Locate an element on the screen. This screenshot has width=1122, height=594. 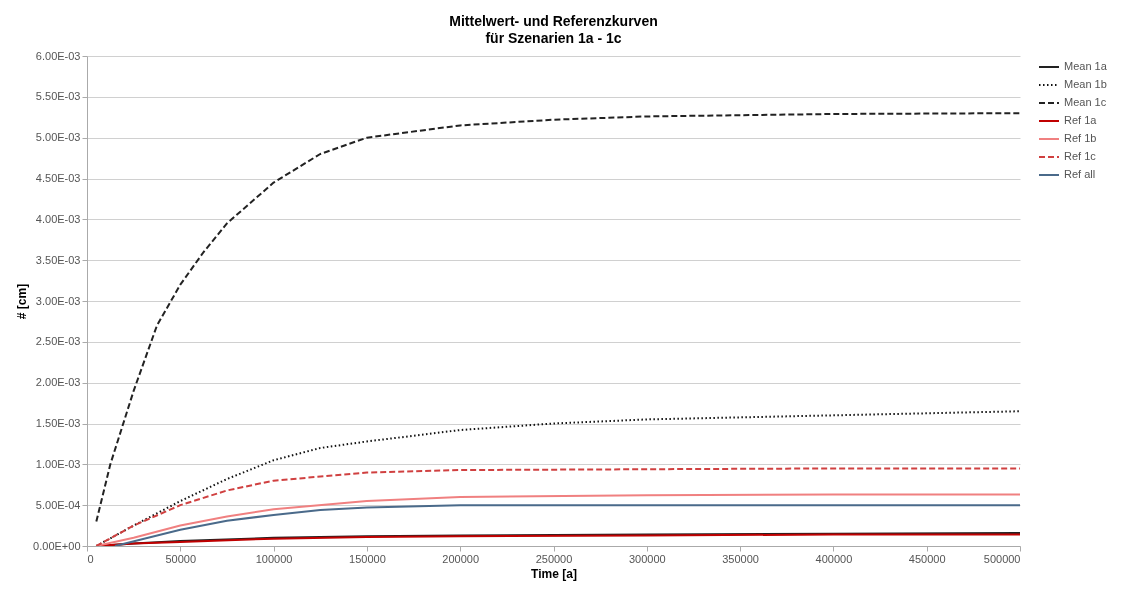
y-tick-label: 4.50E-03 is located at coordinates (58, 178).